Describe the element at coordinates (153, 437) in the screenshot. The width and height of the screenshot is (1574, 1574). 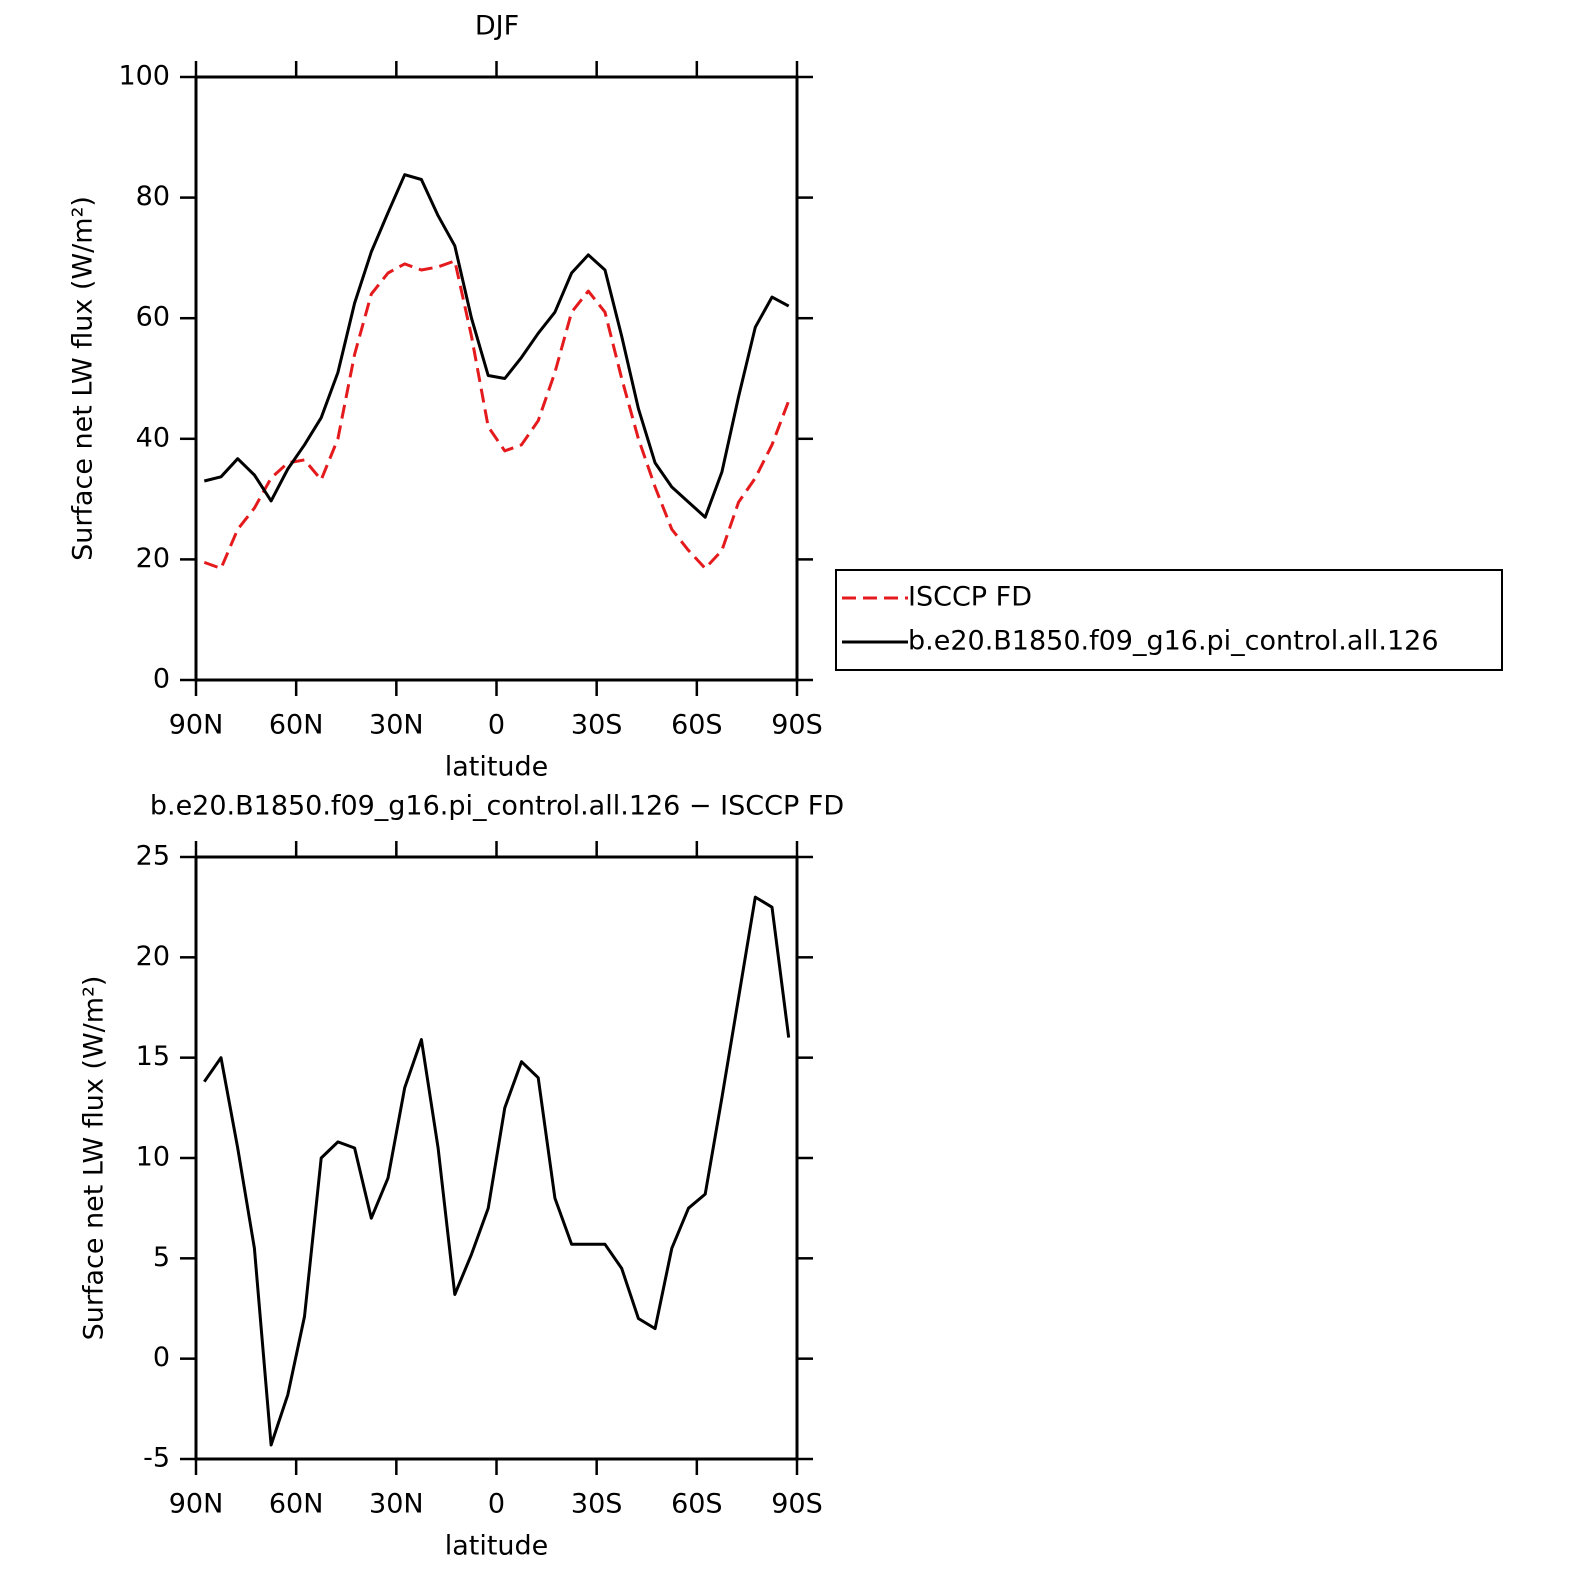
I see `y-tick-label: 40` at that location.